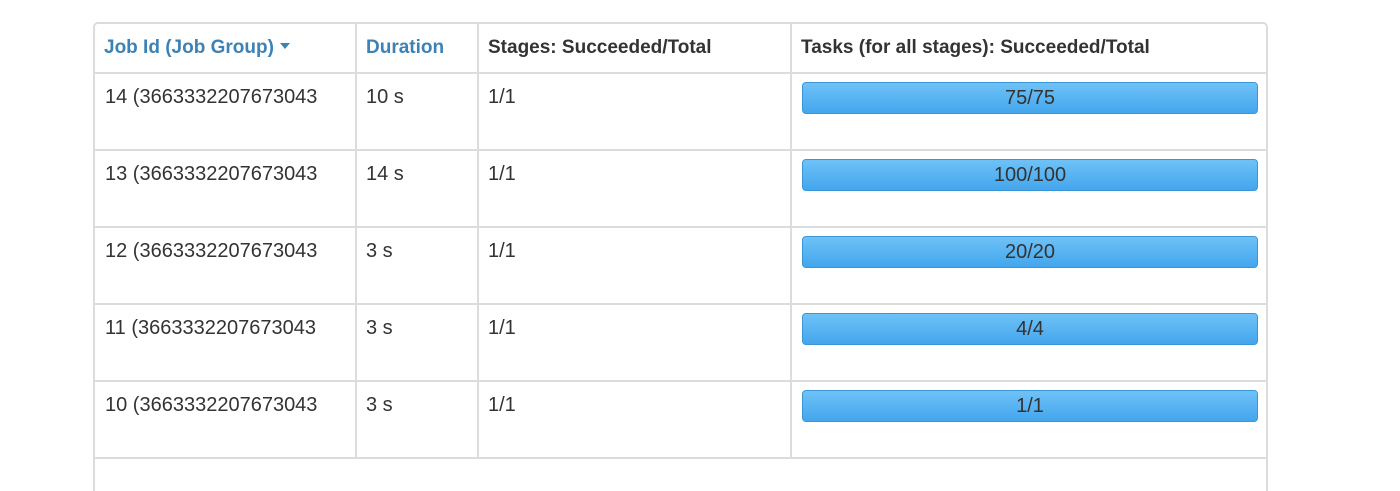 This screenshot has width=1400, height=491. I want to click on tasks-progress-bar: 4/4, so click(1030, 329).